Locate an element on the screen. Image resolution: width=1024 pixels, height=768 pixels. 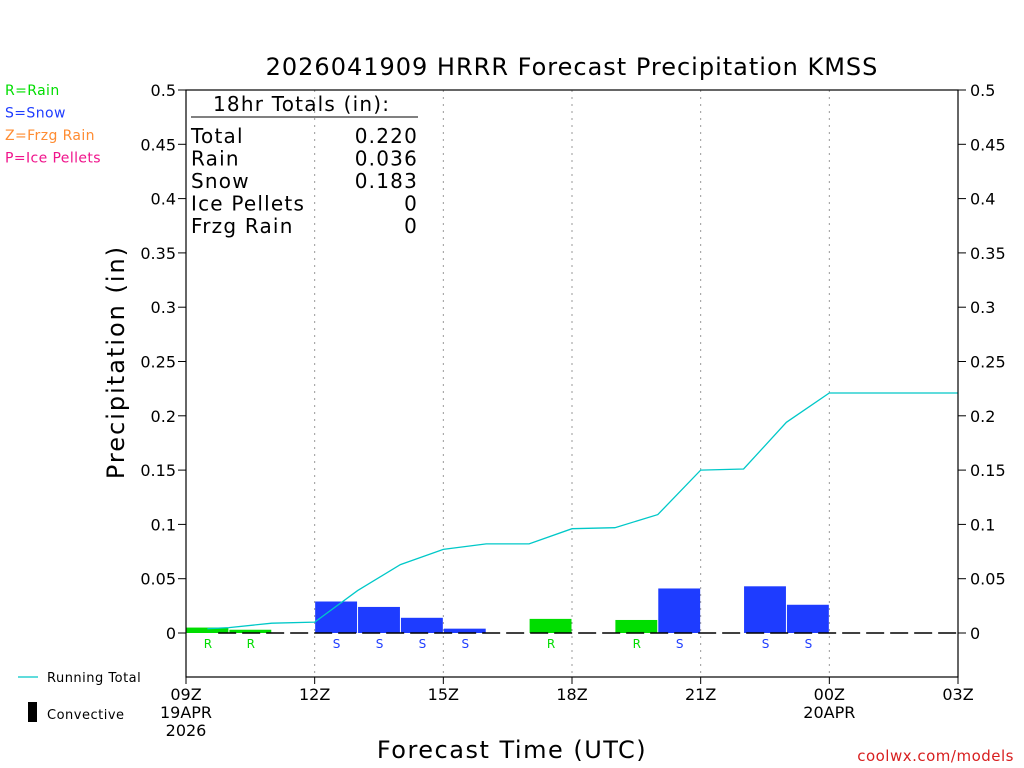
totals-row-value: 0.036 is located at coordinates (386, 159).